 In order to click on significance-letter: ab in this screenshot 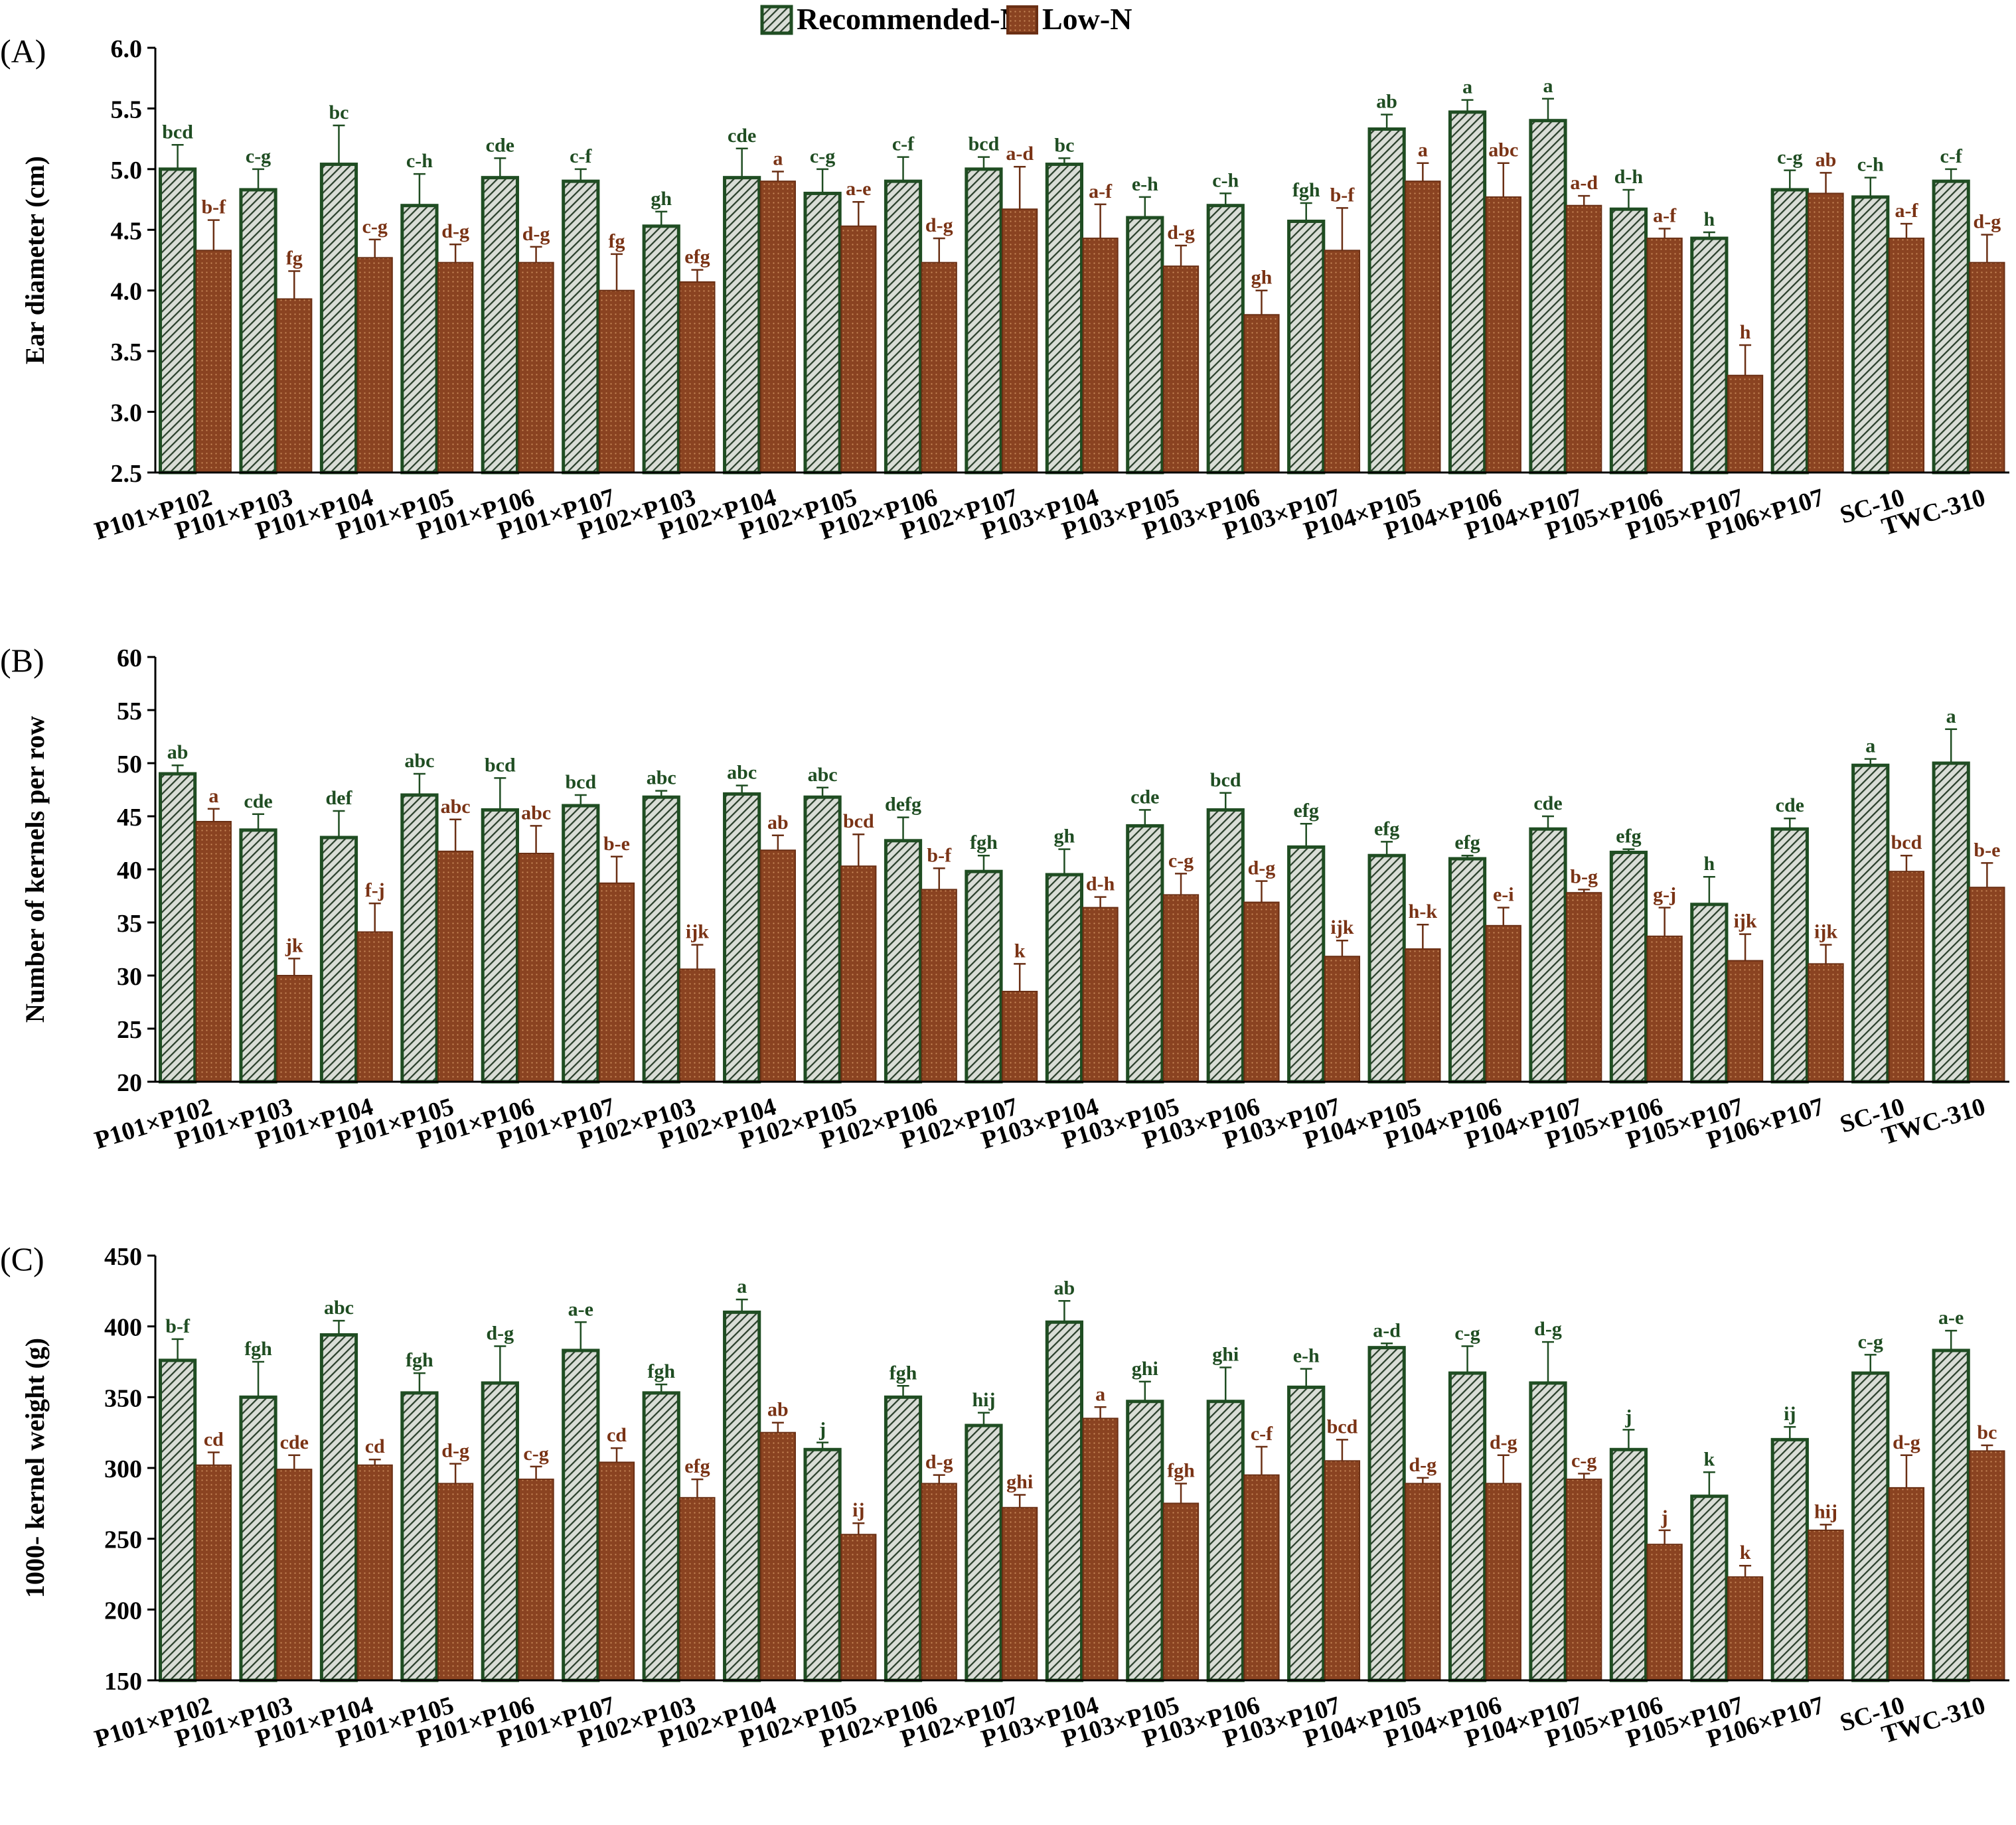, I will do `click(778, 1410)`.